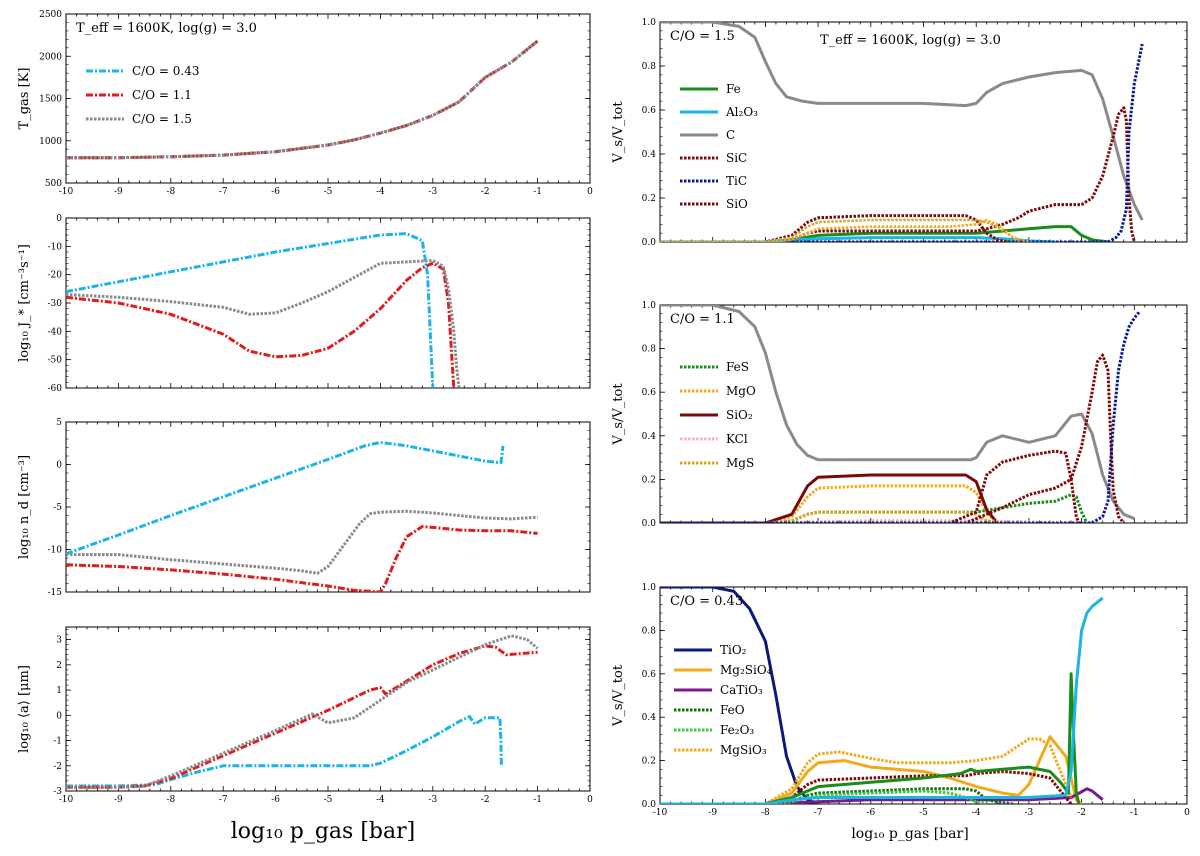 This screenshot has width=1200, height=856. Describe the element at coordinates (732, 710) in the screenshot. I see `legend-label: FeO` at that location.